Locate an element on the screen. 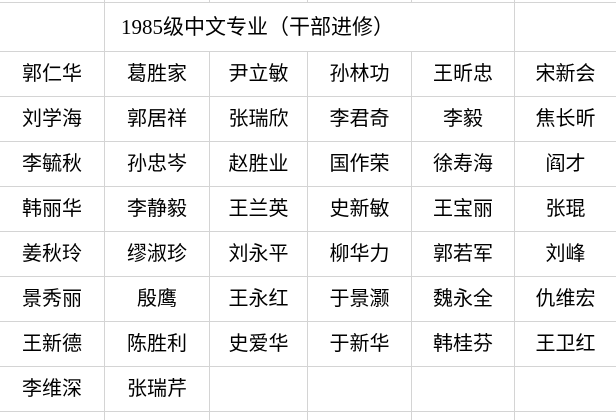 This screenshot has height=420, width=616. title-merged-cell is located at coordinates (310, 27).